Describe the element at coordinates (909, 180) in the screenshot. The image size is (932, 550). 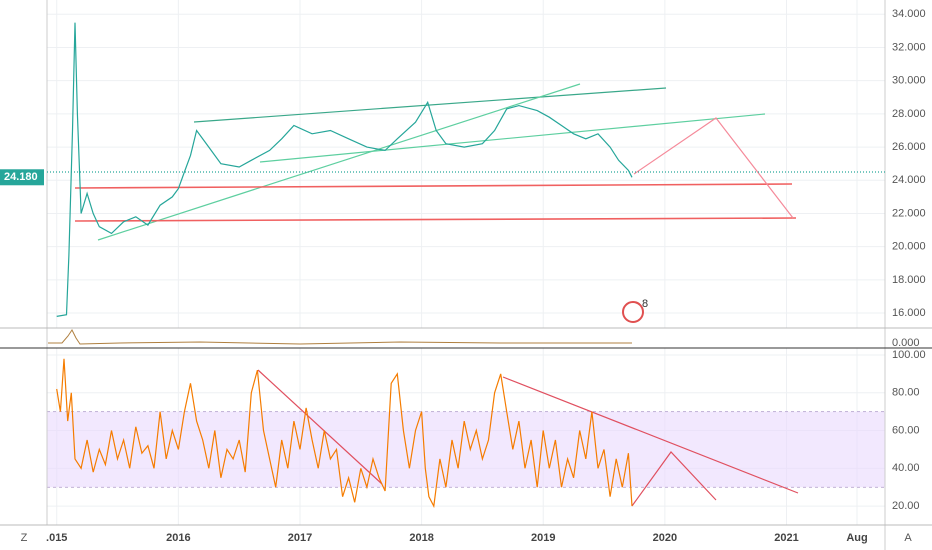
I see `y-tick-label: 24.000` at that location.